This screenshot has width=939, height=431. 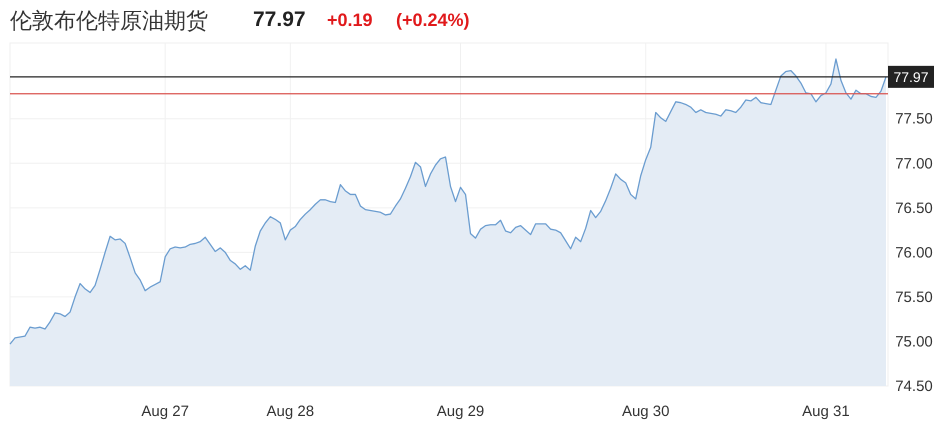 I want to click on x-tick-label: Aug 28, so click(x=290, y=411).